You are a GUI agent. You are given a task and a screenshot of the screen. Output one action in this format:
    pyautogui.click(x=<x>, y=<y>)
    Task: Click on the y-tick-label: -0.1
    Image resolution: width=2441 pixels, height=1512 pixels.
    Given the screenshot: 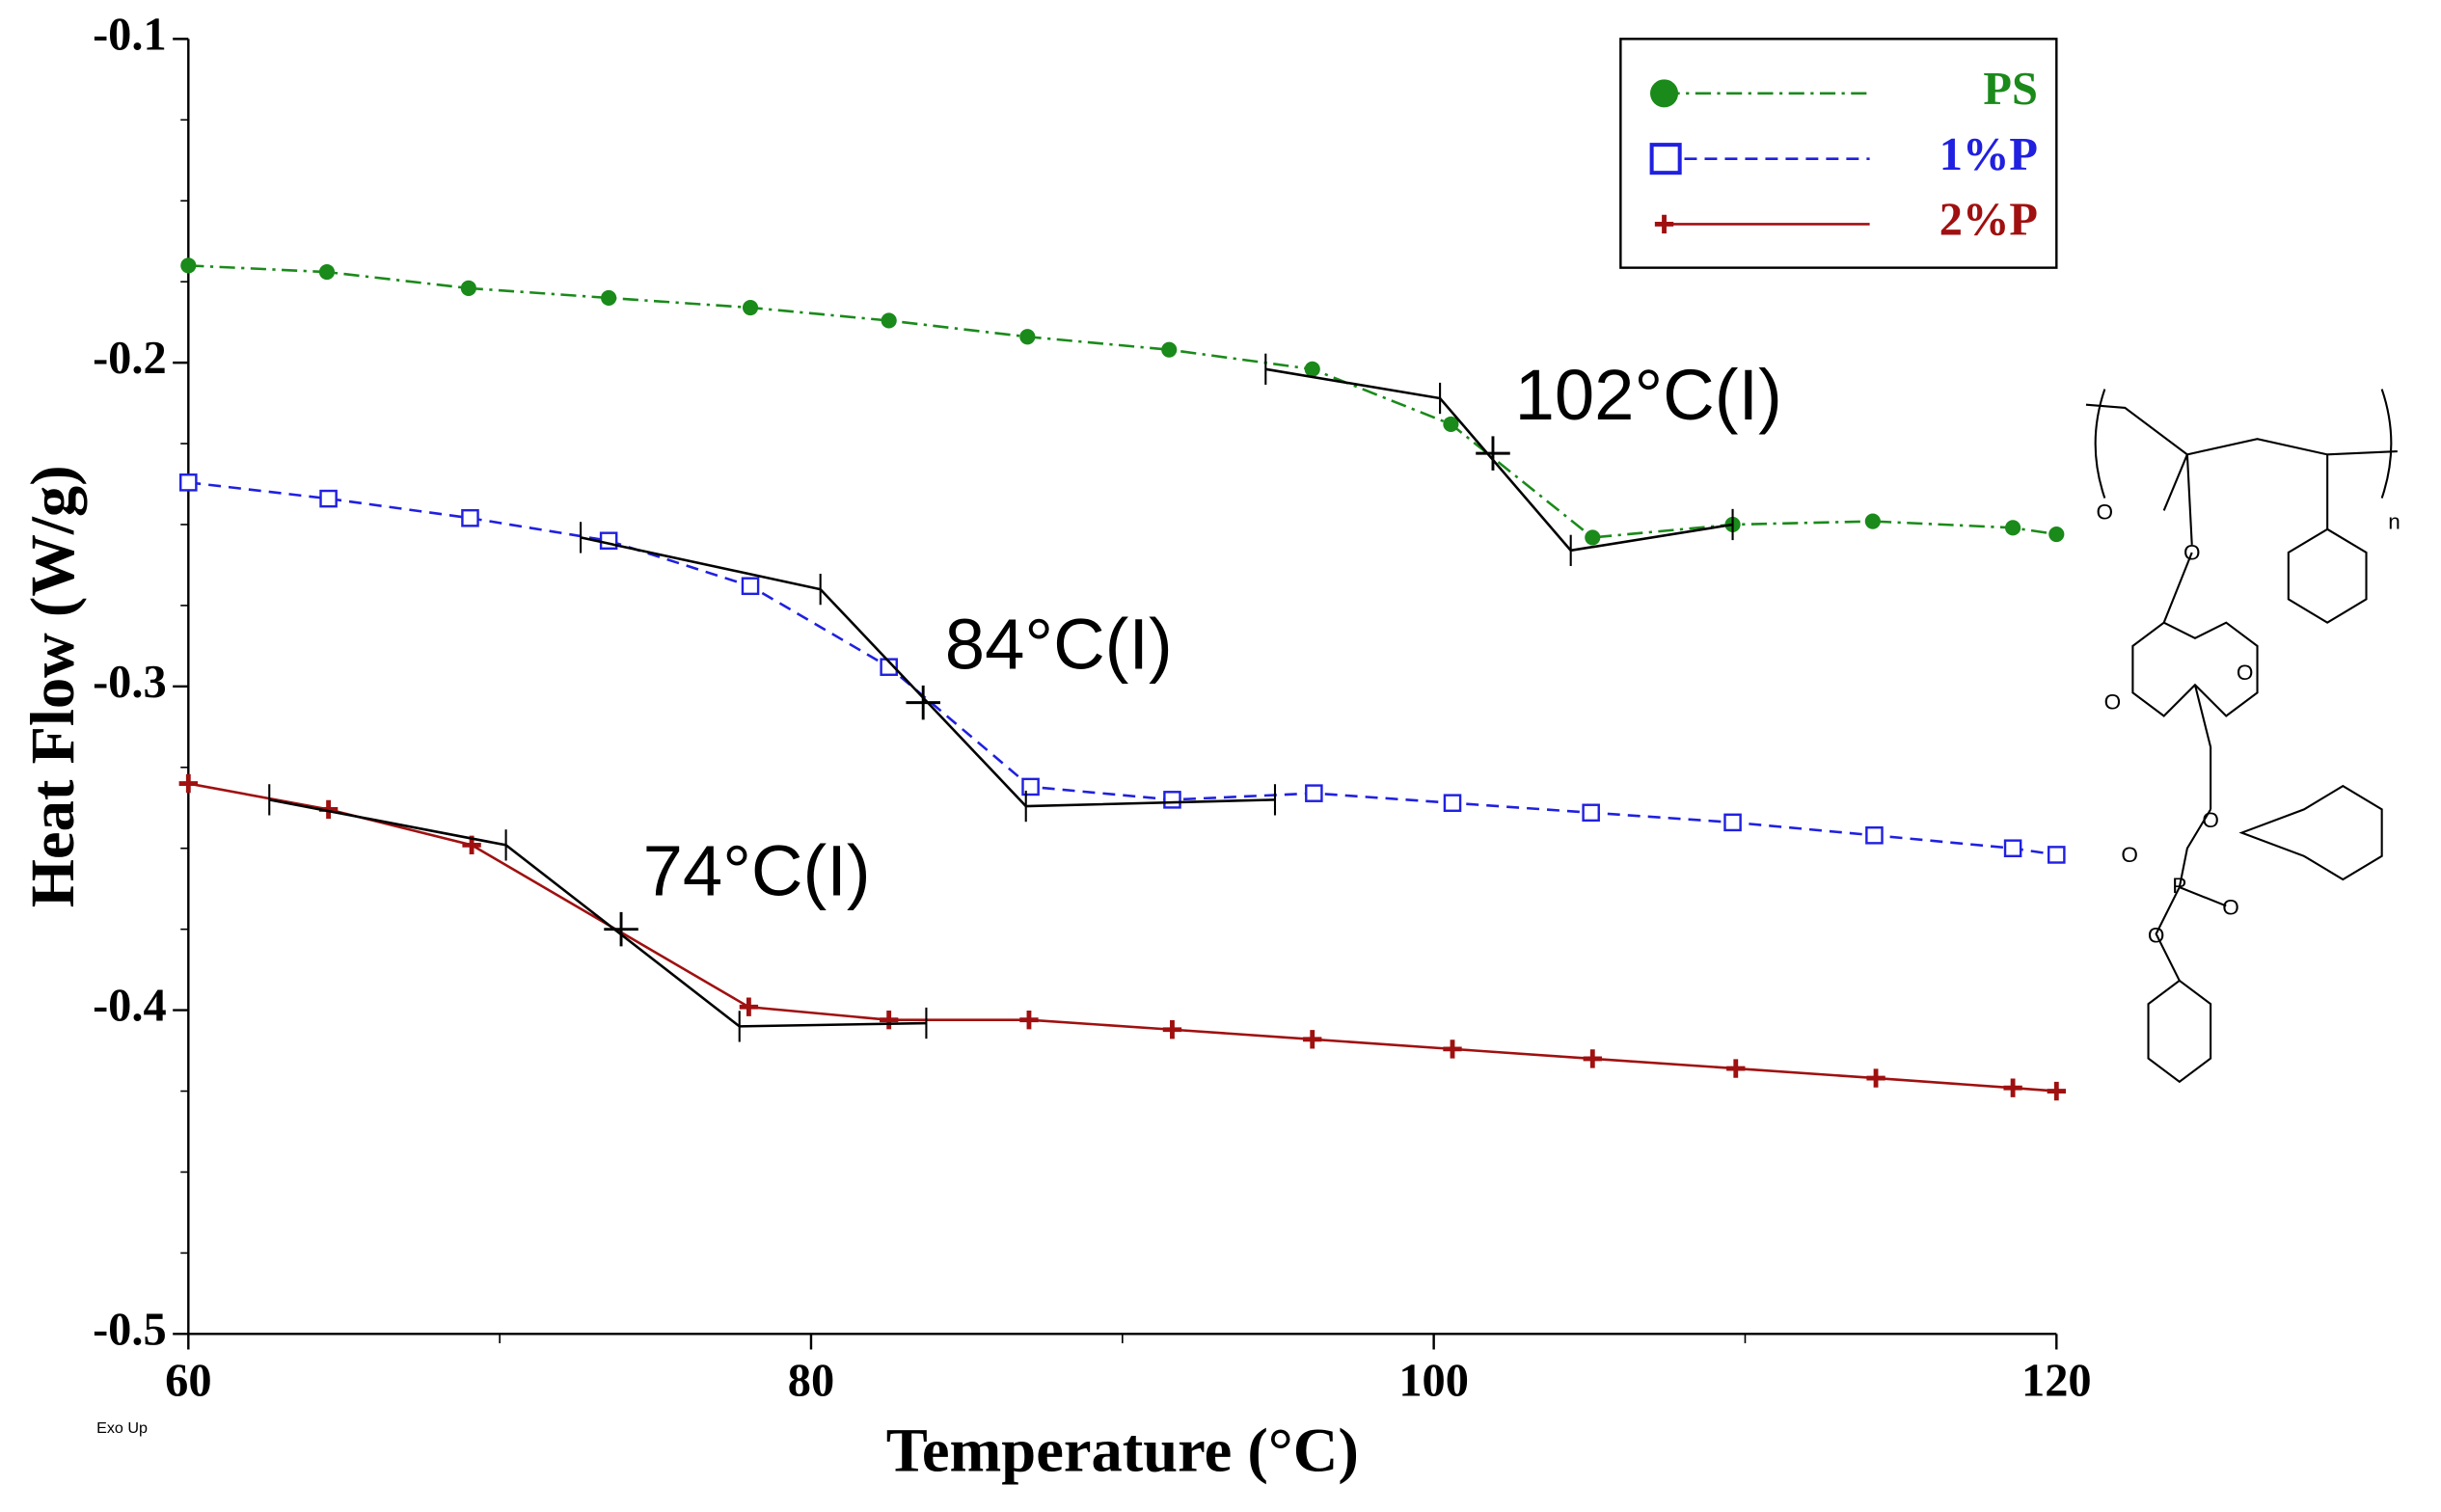 What is the action you would take?
    pyautogui.click(x=130, y=34)
    